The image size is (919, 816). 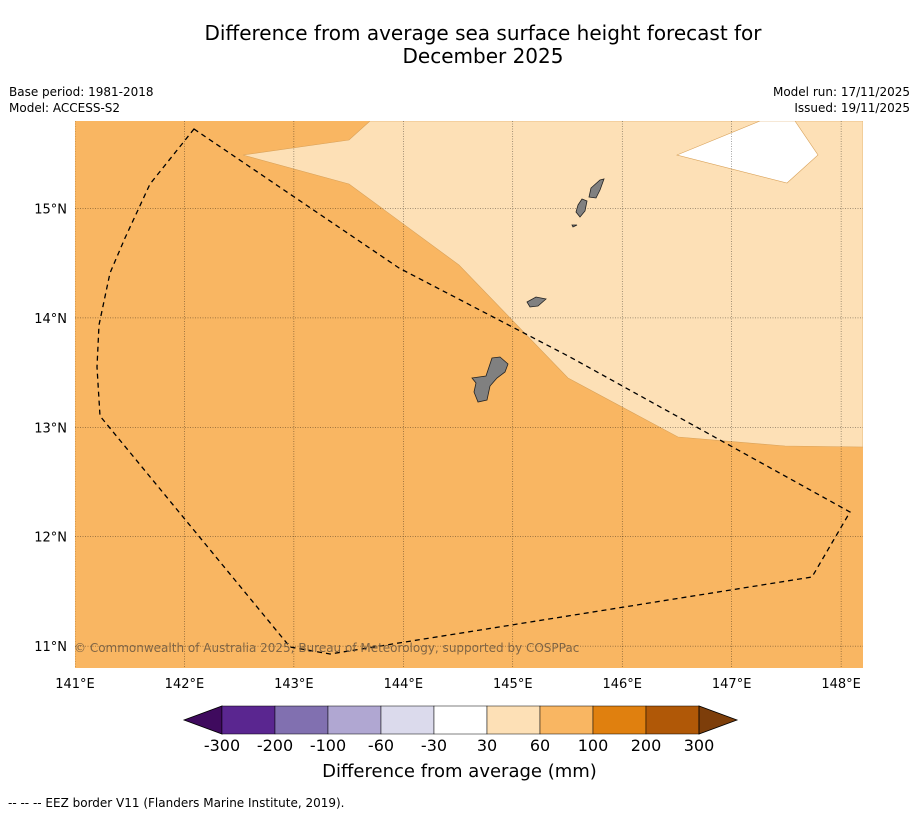 What do you see at coordinates (50, 319) in the screenshot?
I see `latitude-label: 14°N` at bounding box center [50, 319].